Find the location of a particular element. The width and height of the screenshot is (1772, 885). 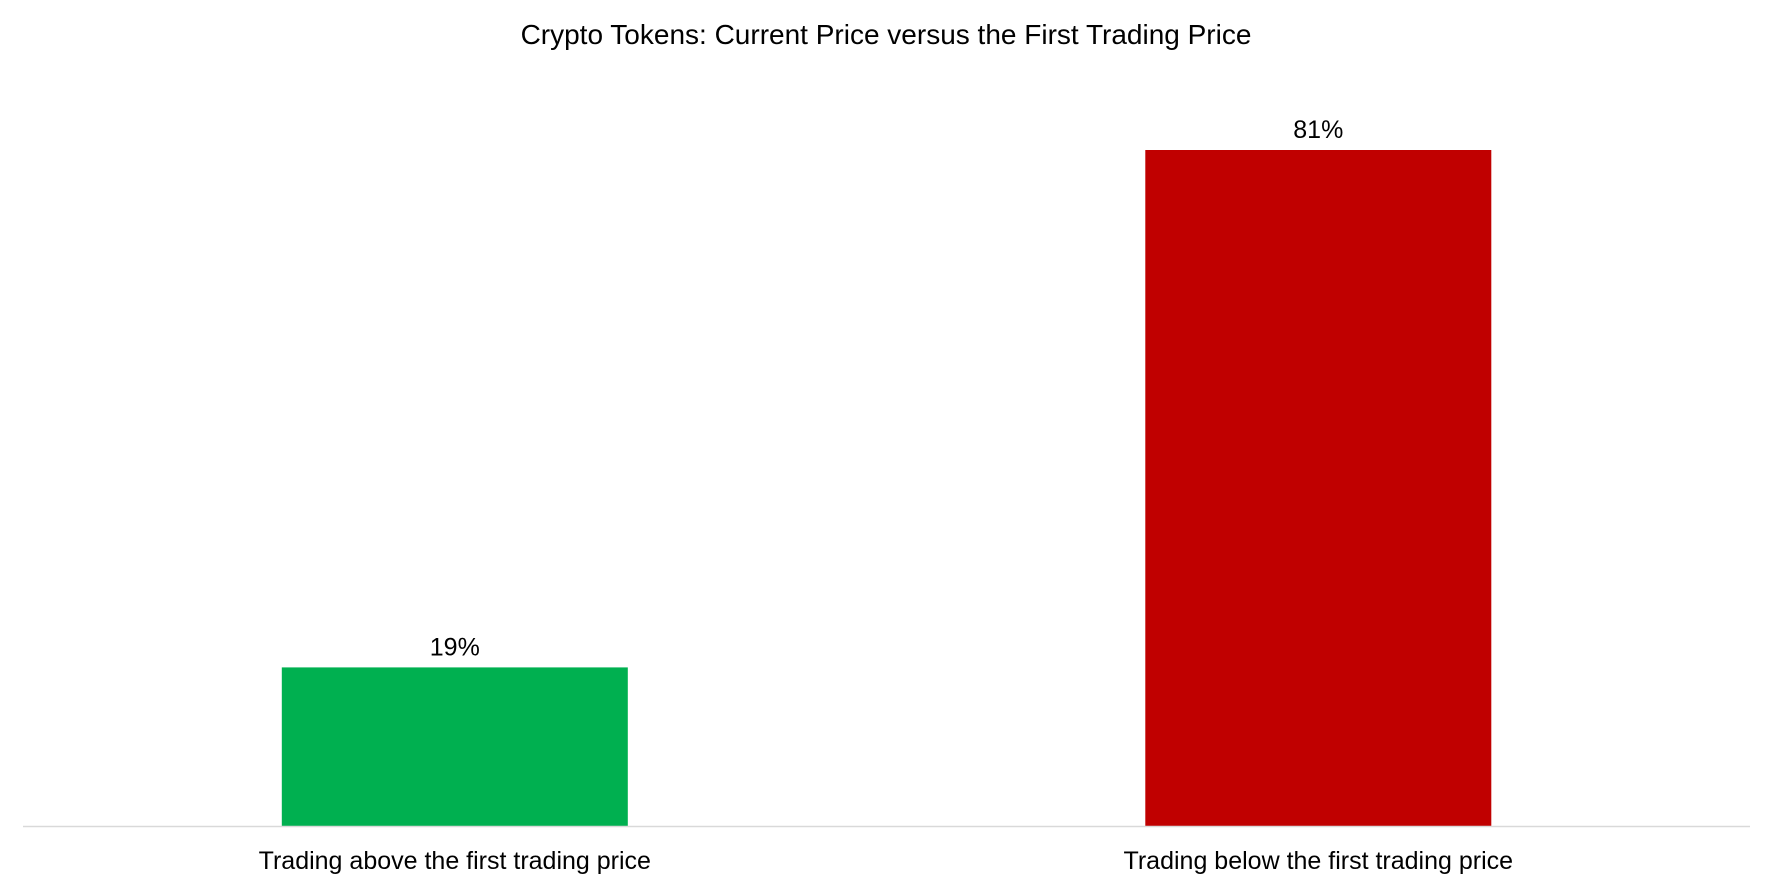

x-tick-label-1: Trading above the first trading price is located at coordinates (455, 861).